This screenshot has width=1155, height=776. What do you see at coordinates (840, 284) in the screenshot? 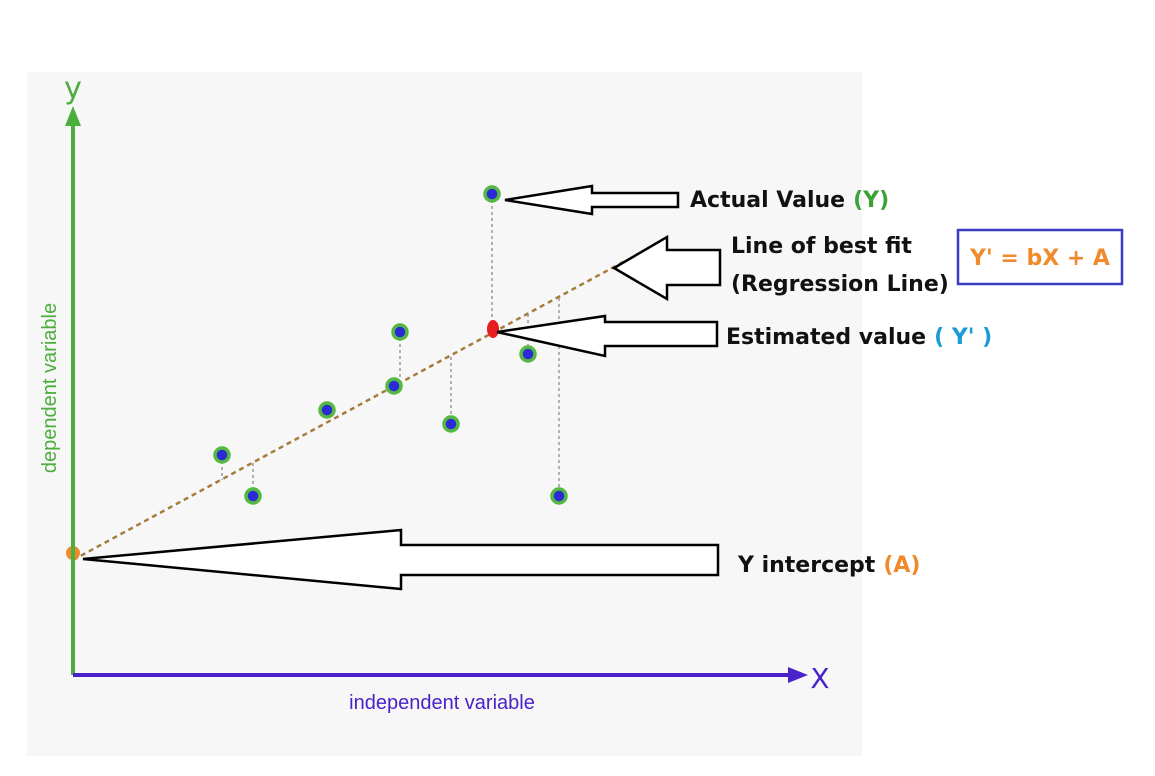
I see `best-fit-label-line2: (Regression Line)` at bounding box center [840, 284].